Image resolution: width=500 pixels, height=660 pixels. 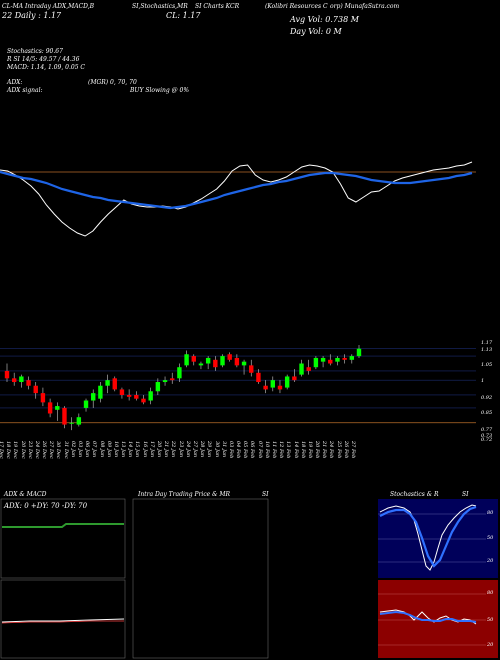 I want to click on adx-label: ADX:, so click(x=15, y=82).